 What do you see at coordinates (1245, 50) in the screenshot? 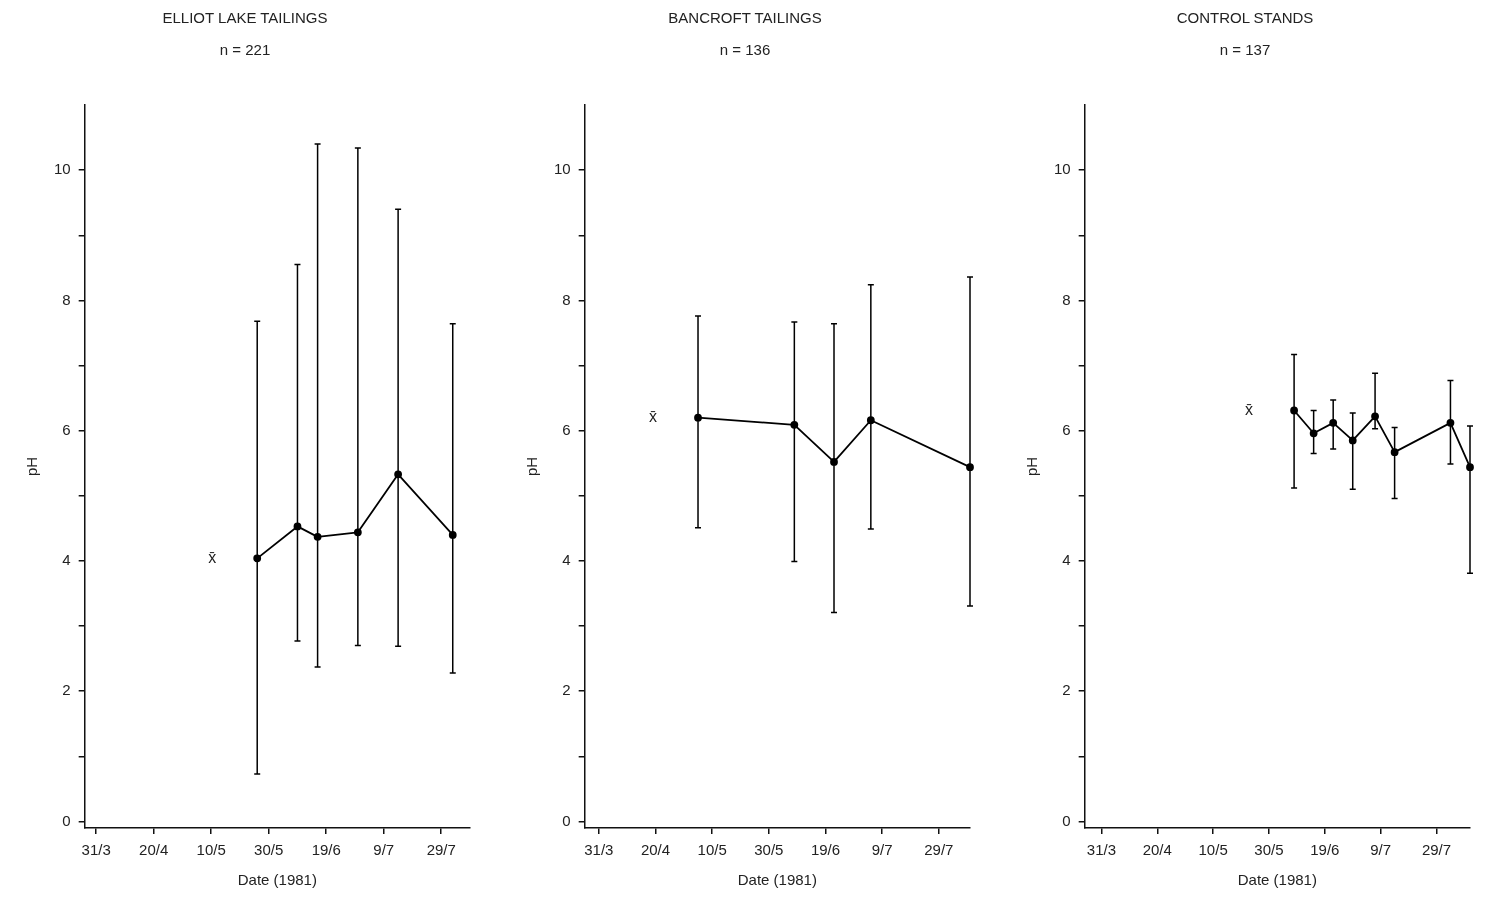
I see `chart-subtitle: n = 137` at bounding box center [1245, 50].